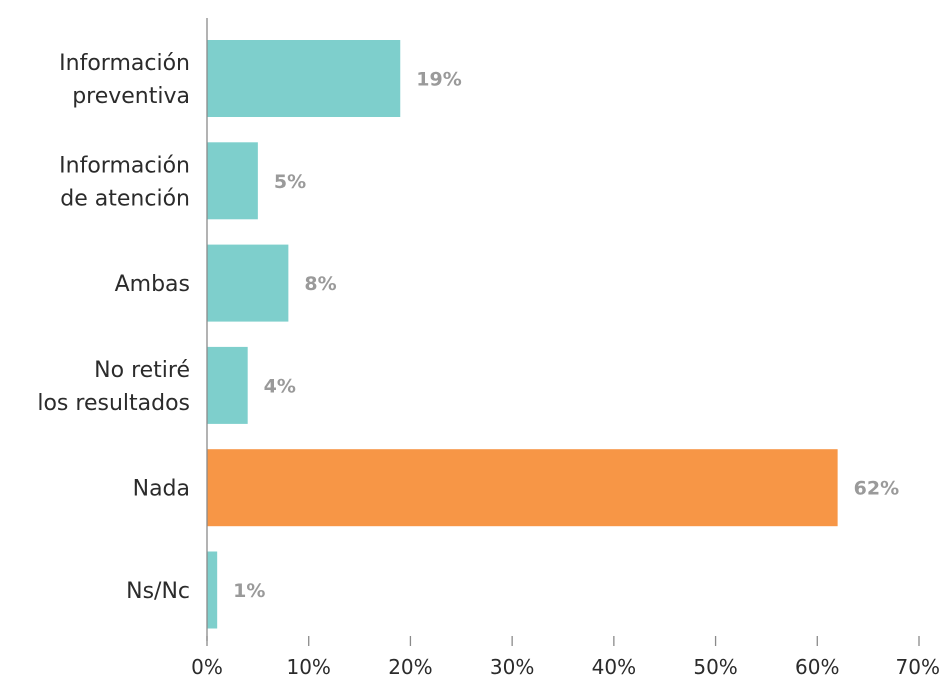  I want to click on value-label-1: 19%, so click(438, 80).